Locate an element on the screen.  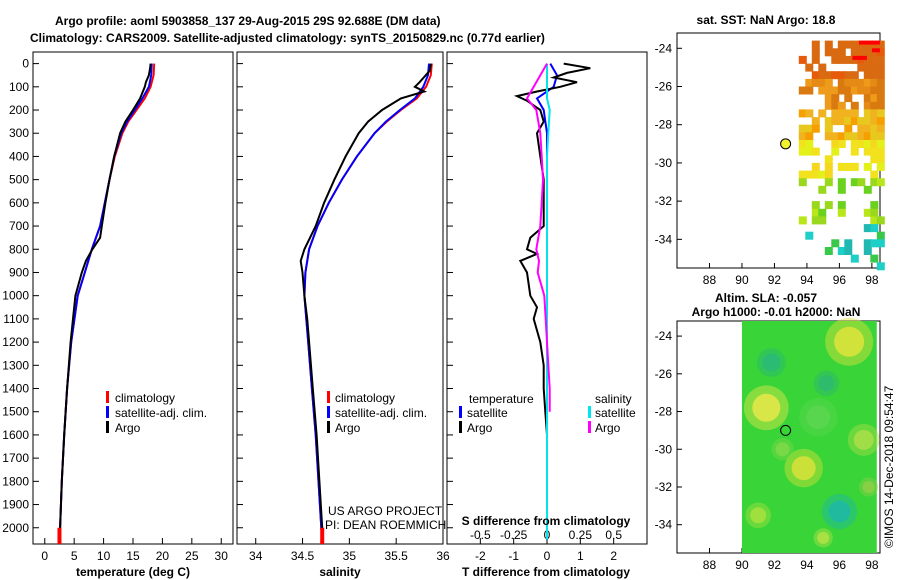
climatology-bottom-marker is located at coordinates (59, 535).